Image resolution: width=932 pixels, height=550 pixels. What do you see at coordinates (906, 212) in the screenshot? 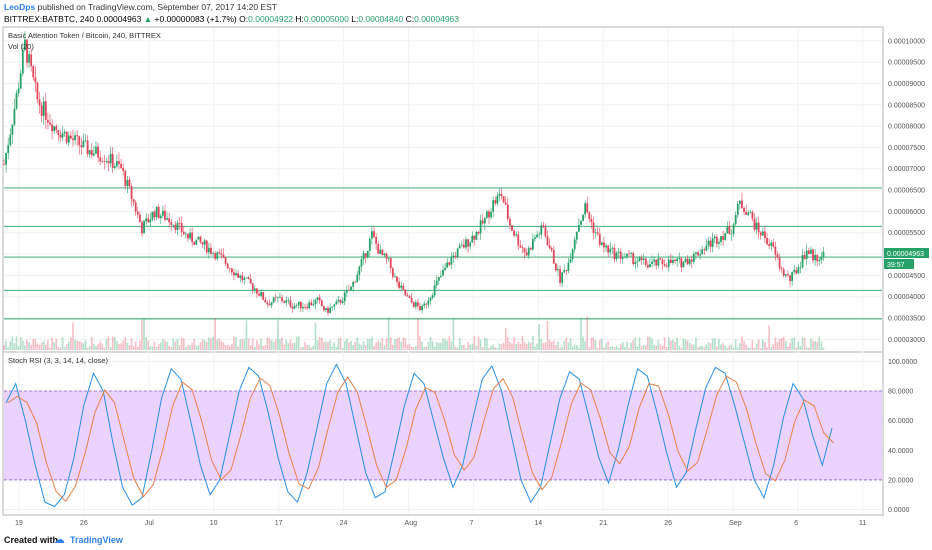
I see `price-tick-label: 0.00006000` at bounding box center [906, 212].